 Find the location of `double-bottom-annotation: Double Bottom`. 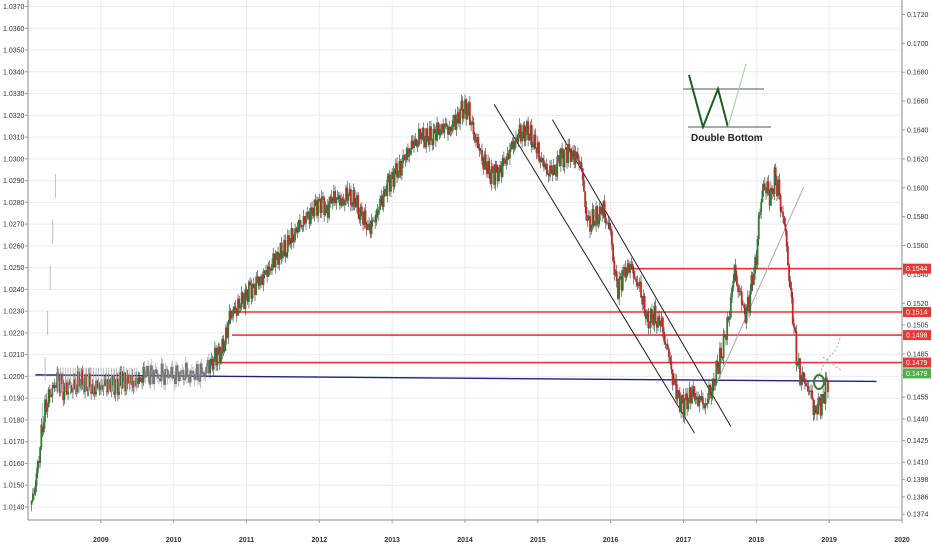

double-bottom-annotation: Double Bottom is located at coordinates (727, 103).